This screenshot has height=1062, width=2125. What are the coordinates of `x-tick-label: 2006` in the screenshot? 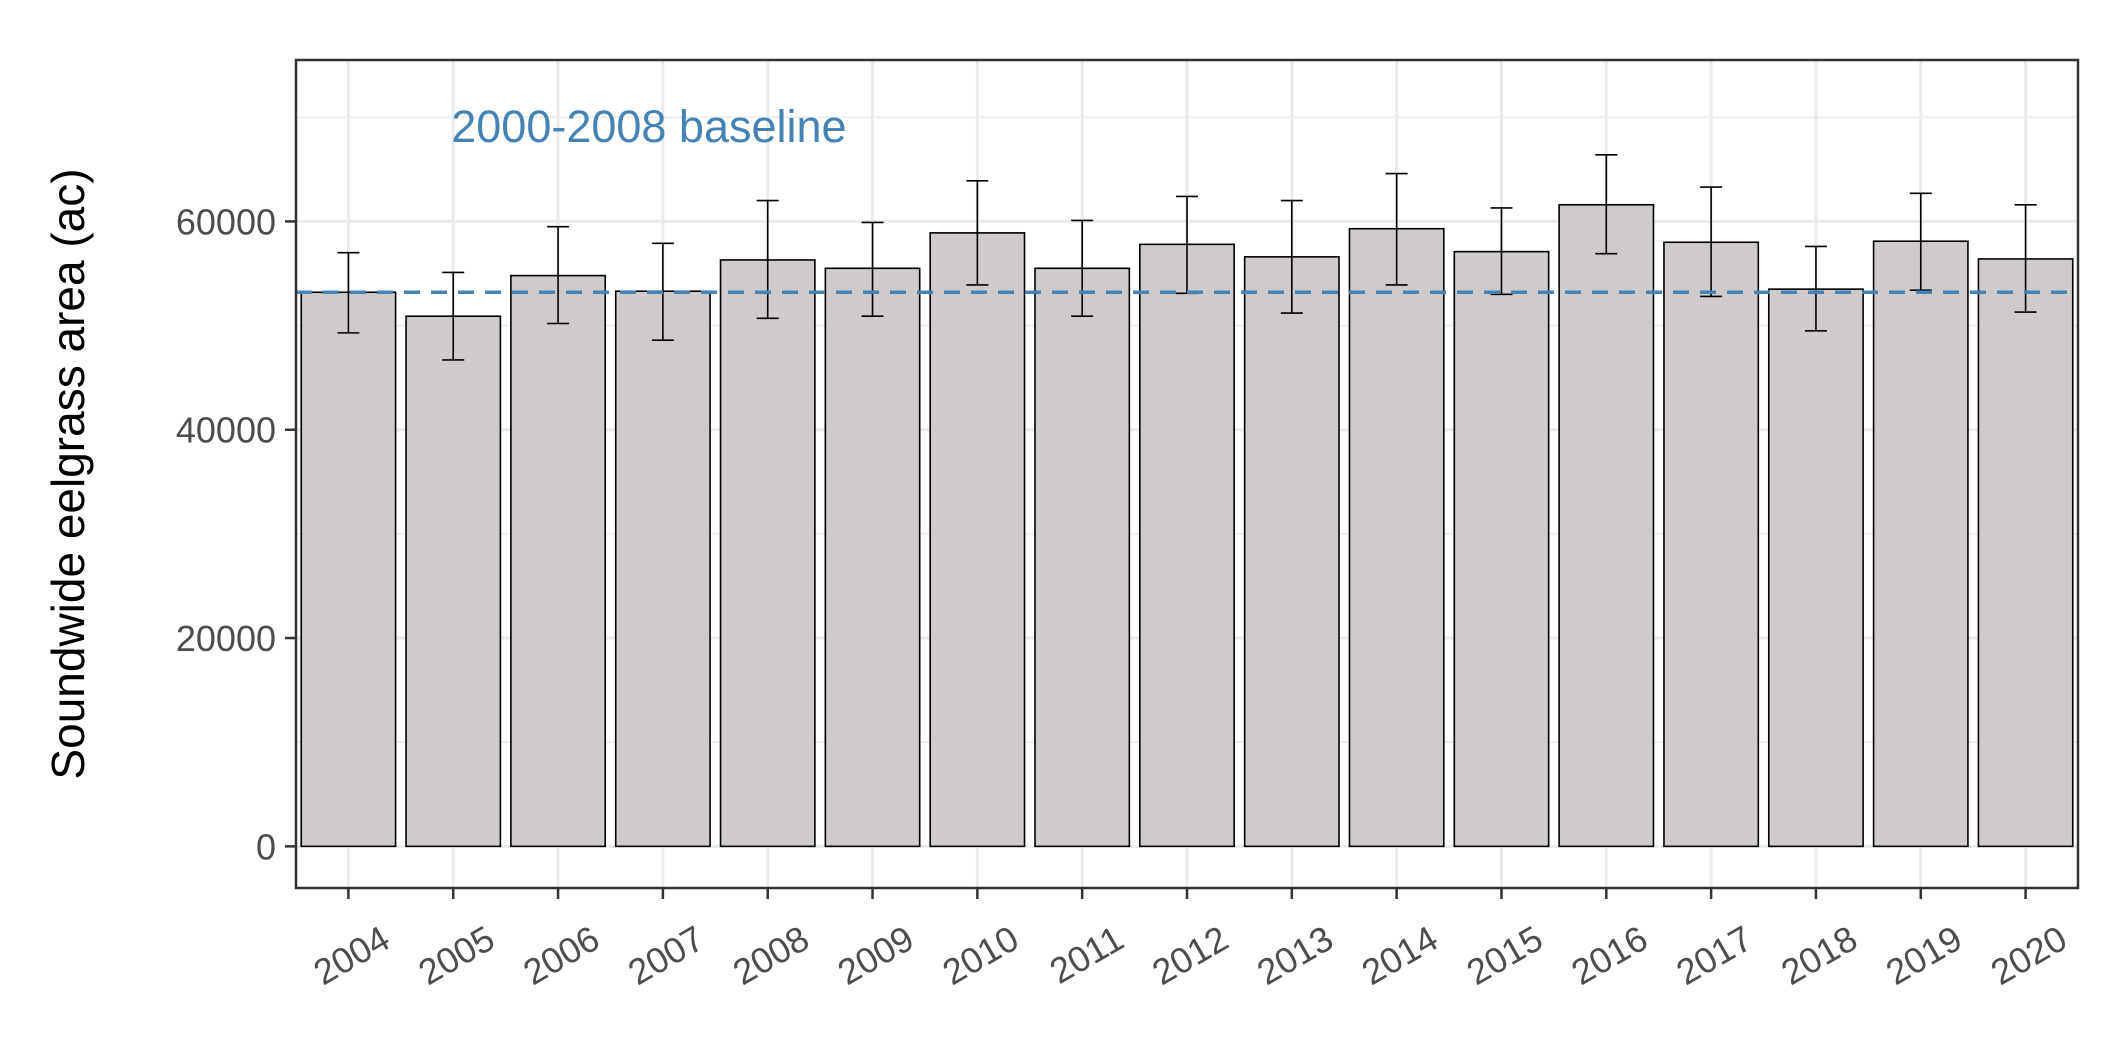 It's located at (561, 955).